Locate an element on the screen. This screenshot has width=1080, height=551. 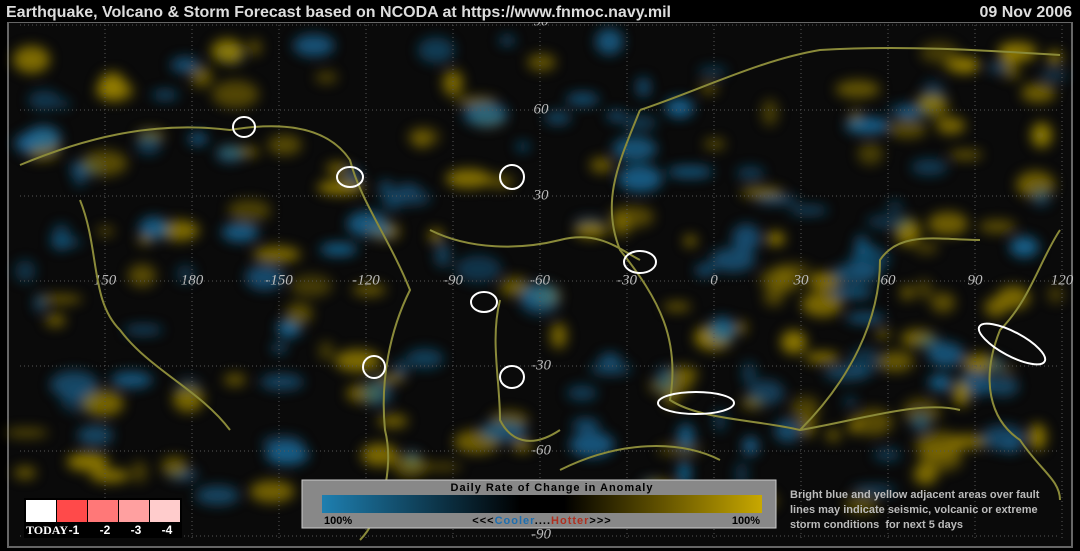
legend-left-percent: 100% is located at coordinates (338, 521).